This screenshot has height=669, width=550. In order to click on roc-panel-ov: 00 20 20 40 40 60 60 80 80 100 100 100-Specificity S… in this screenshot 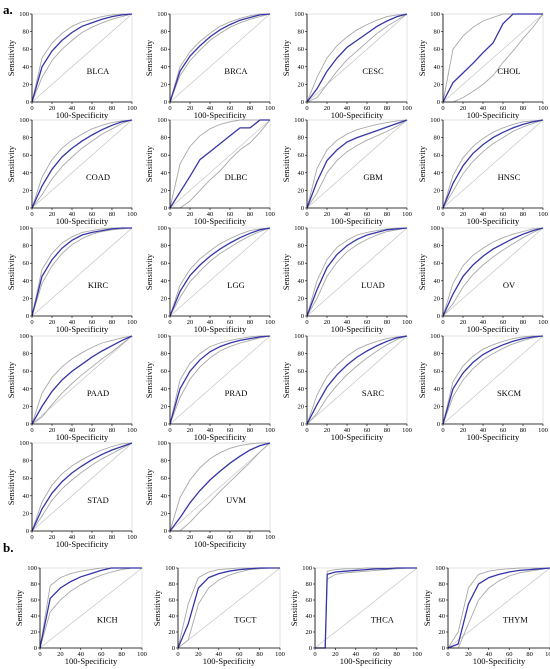, I will do `click(482, 279)`.